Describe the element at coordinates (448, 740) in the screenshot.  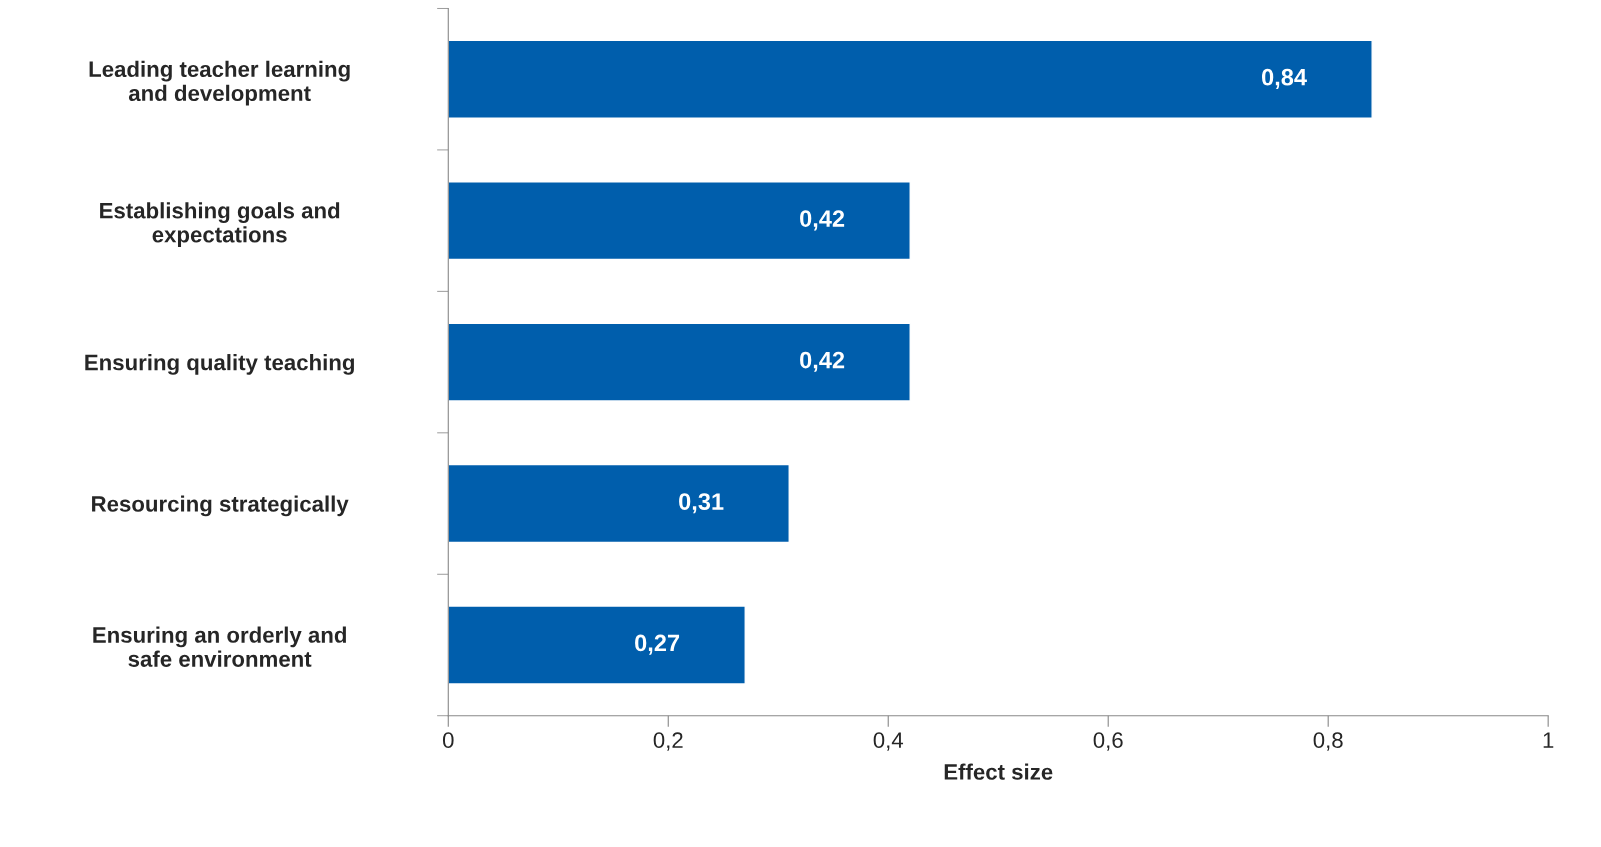
I see `x-tick-label: 0` at that location.